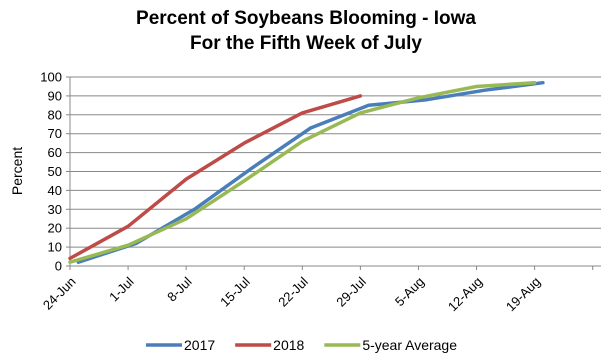  I want to click on x-tick-label: 24-Jun, so click(59, 293).